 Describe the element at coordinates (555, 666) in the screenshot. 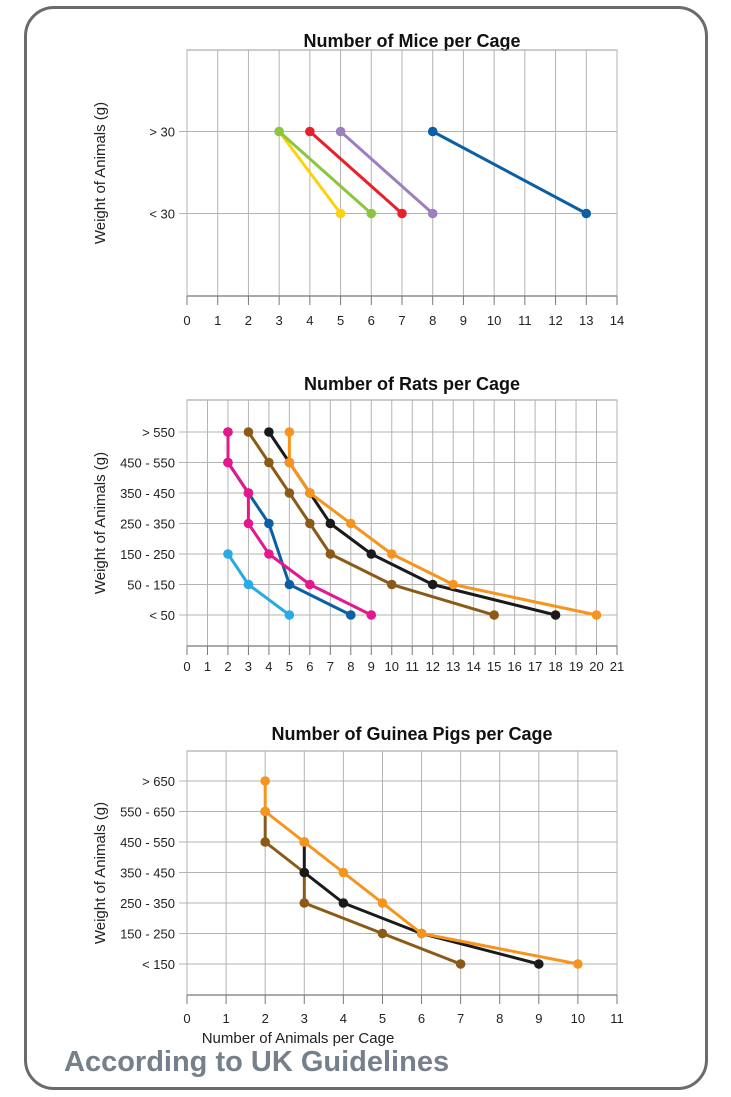

I see `x-tick-label: 18` at that location.